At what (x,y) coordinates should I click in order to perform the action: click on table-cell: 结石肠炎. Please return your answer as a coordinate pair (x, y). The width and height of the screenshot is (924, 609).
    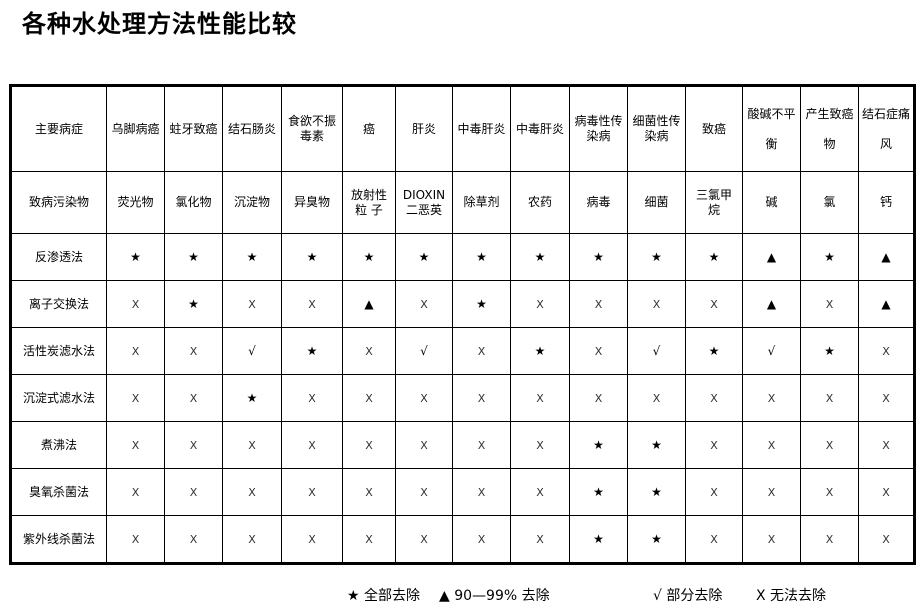
    Looking at the image, I should click on (252, 128).